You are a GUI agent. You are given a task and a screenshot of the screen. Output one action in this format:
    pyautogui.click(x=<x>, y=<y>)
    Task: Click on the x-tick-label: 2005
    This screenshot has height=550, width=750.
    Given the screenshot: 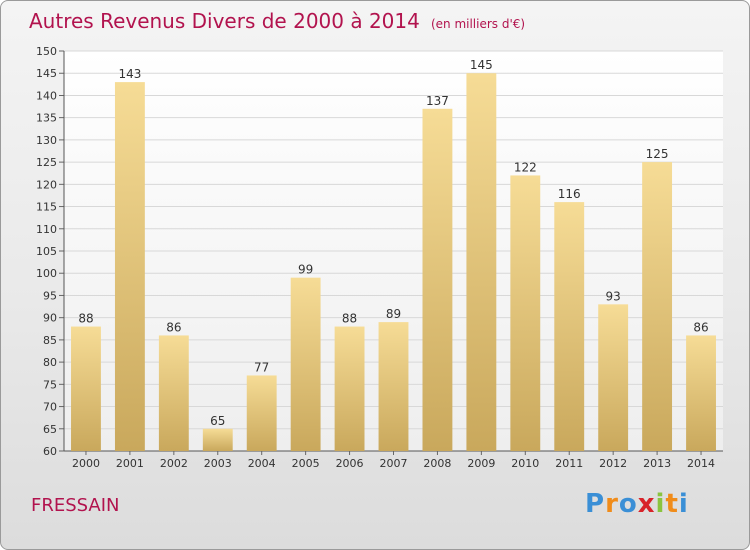 What is the action you would take?
    pyautogui.click(x=306, y=463)
    